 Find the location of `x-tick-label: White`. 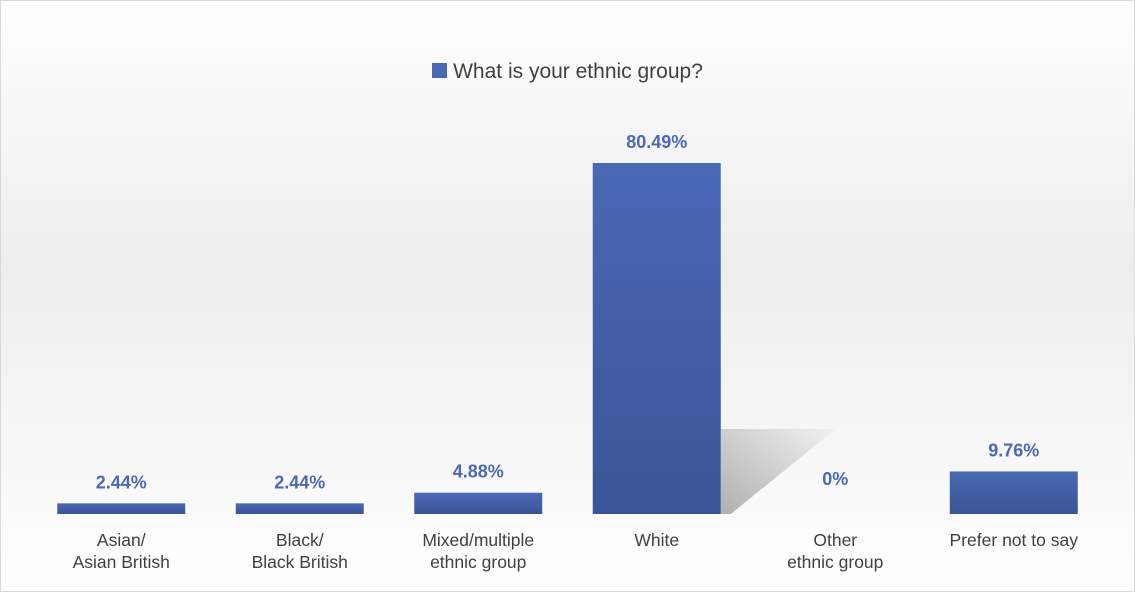

x-tick-label: White is located at coordinates (657, 540).